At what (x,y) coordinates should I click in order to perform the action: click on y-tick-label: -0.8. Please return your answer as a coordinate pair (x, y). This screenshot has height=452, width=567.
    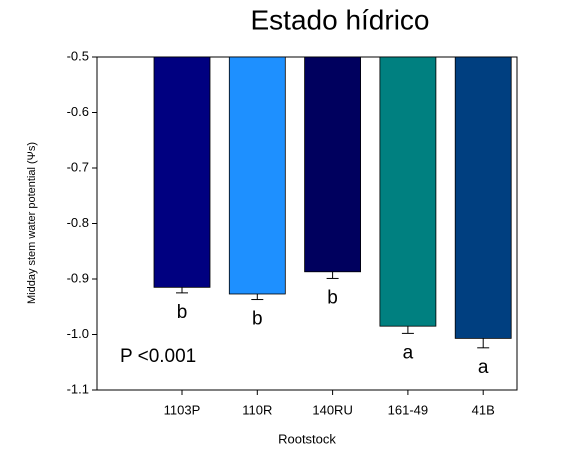
    Looking at the image, I should click on (78, 222).